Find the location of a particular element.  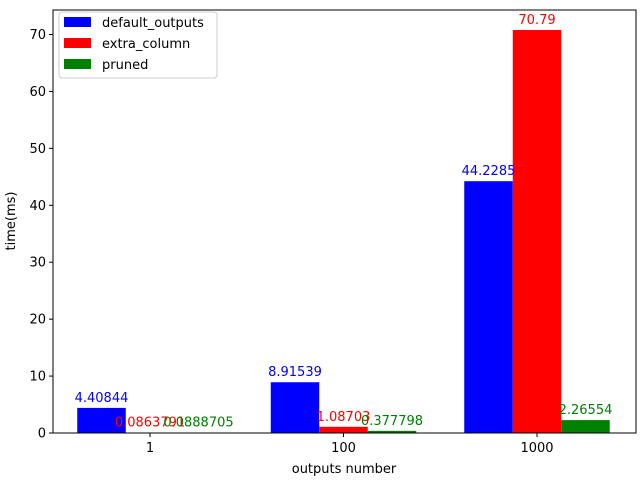

data-label-default_outputs-1: 4.40844 is located at coordinates (102, 398).